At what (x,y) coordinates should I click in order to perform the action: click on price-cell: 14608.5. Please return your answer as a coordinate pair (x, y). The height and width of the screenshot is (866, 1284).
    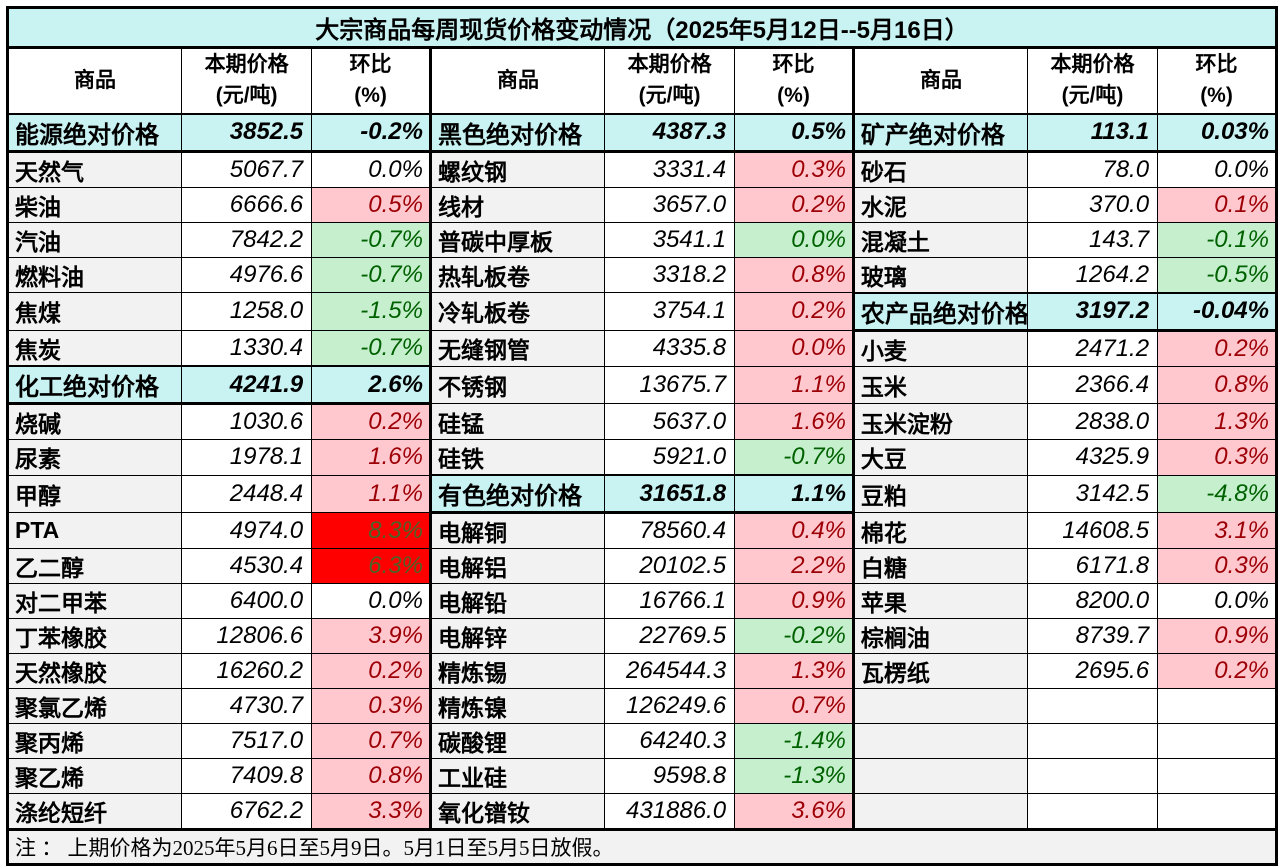
    Looking at the image, I should click on (1092, 530).